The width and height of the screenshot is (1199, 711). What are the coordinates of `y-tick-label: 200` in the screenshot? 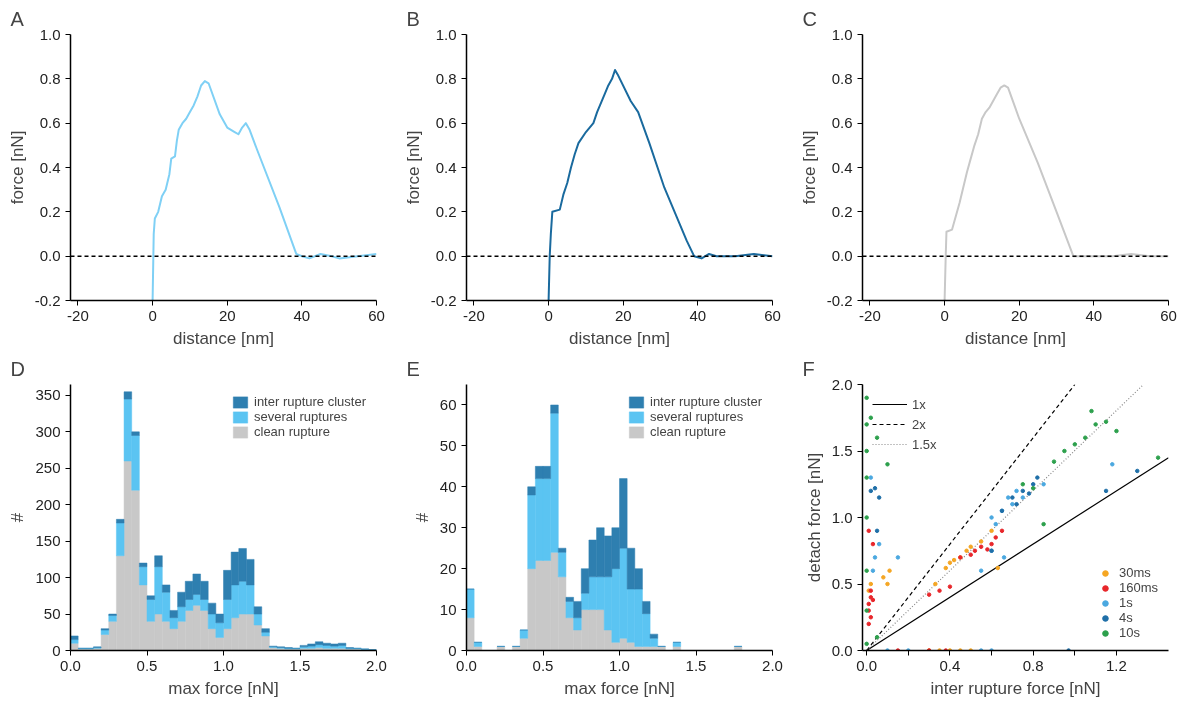 It's located at (48, 504).